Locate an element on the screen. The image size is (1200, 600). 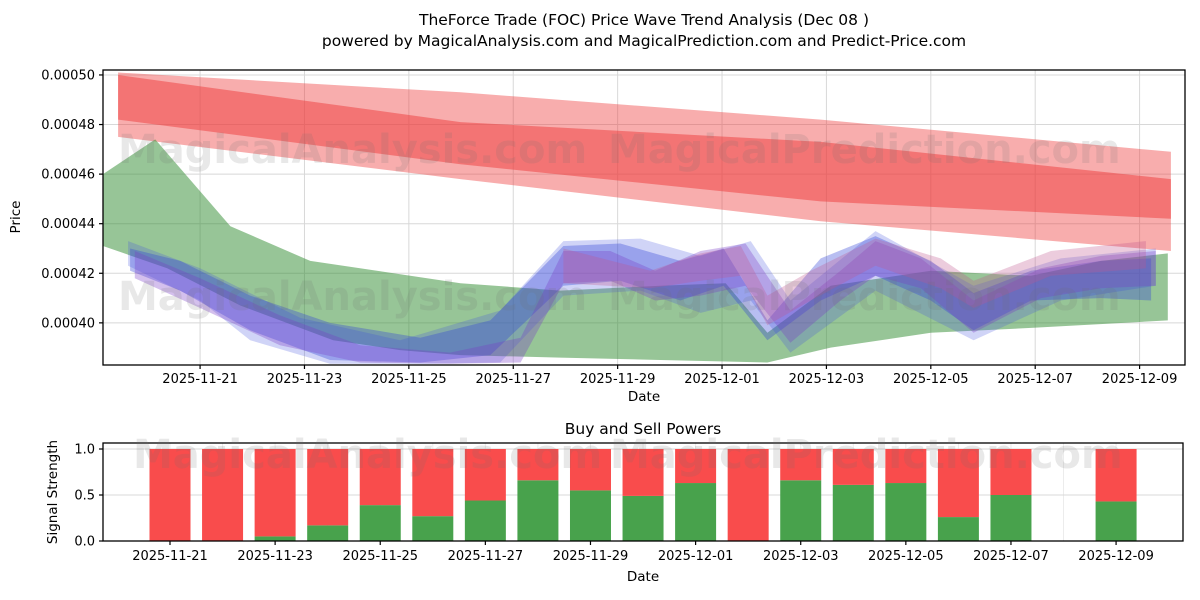
watermark-analysis-row1: MagicalAnalysis.com is located at coordinates (352, 150).